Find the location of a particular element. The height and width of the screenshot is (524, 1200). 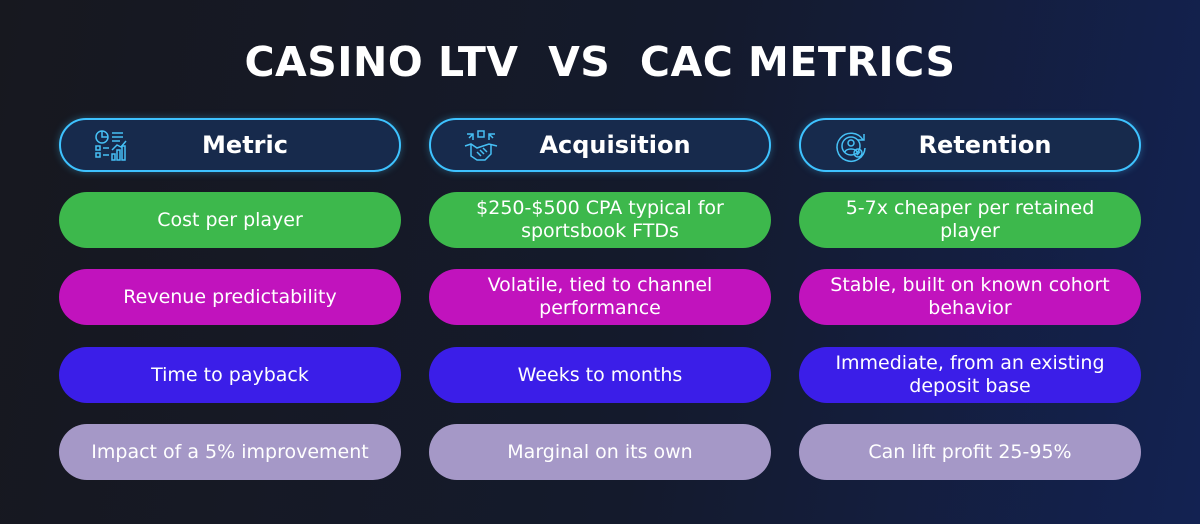

column-header-metric: Metric is located at coordinates (230, 145).